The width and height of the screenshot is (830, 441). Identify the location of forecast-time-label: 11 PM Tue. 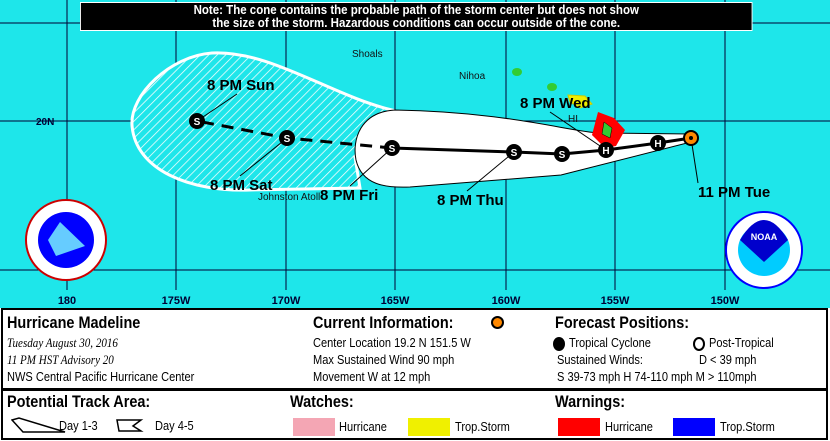
(734, 192).